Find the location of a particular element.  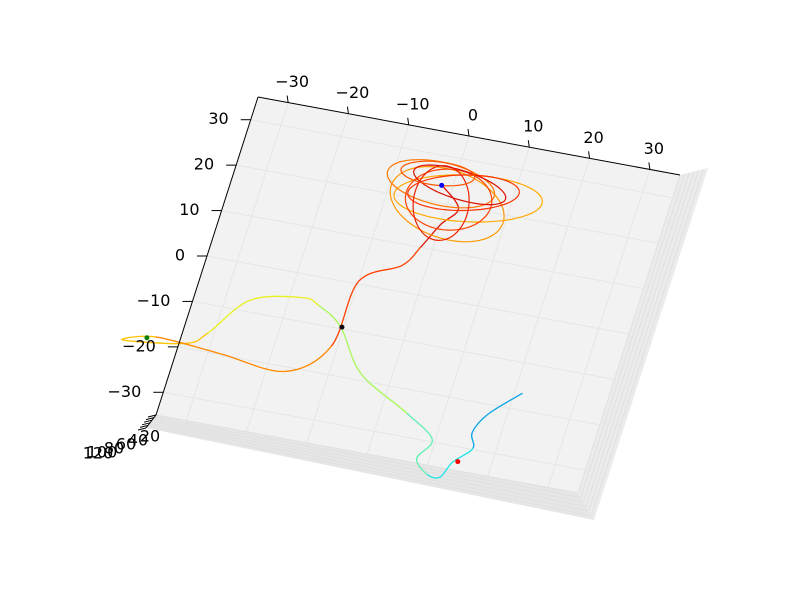

z-tick-label: 120 is located at coordinates (98, 453).